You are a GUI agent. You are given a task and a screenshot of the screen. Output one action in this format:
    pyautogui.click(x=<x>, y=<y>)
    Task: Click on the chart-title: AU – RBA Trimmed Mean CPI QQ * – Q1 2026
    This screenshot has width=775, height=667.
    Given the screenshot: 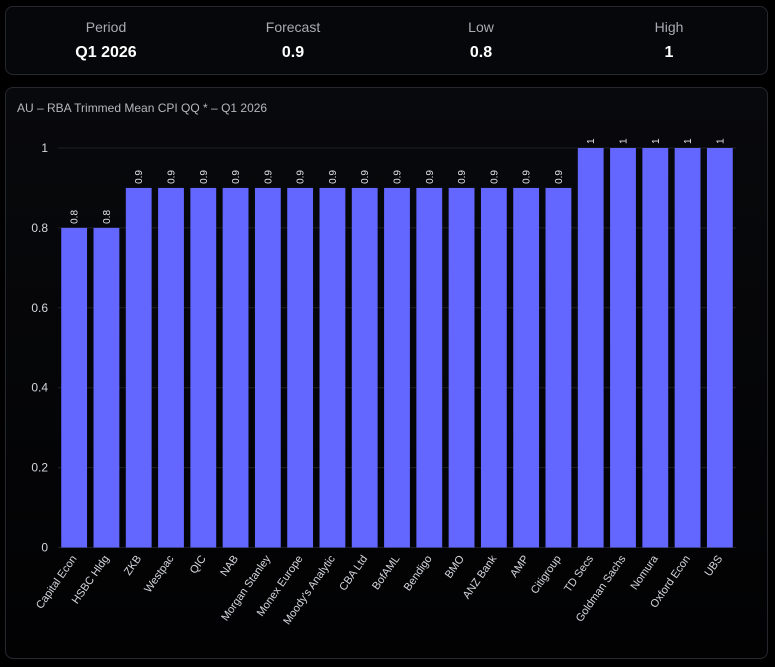 What is the action you would take?
    pyautogui.click(x=142, y=108)
    